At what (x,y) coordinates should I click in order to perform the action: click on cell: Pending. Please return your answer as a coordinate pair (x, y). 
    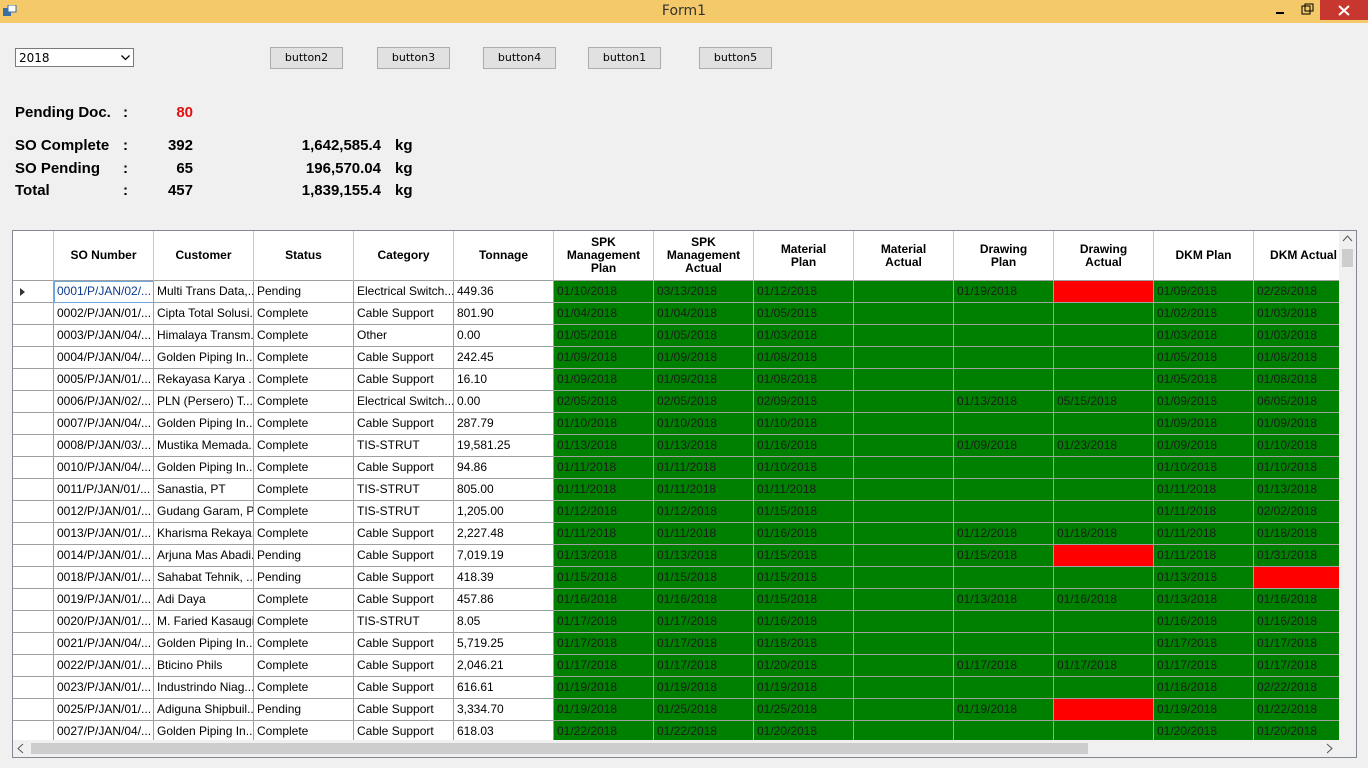
    Looking at the image, I should click on (304, 292).